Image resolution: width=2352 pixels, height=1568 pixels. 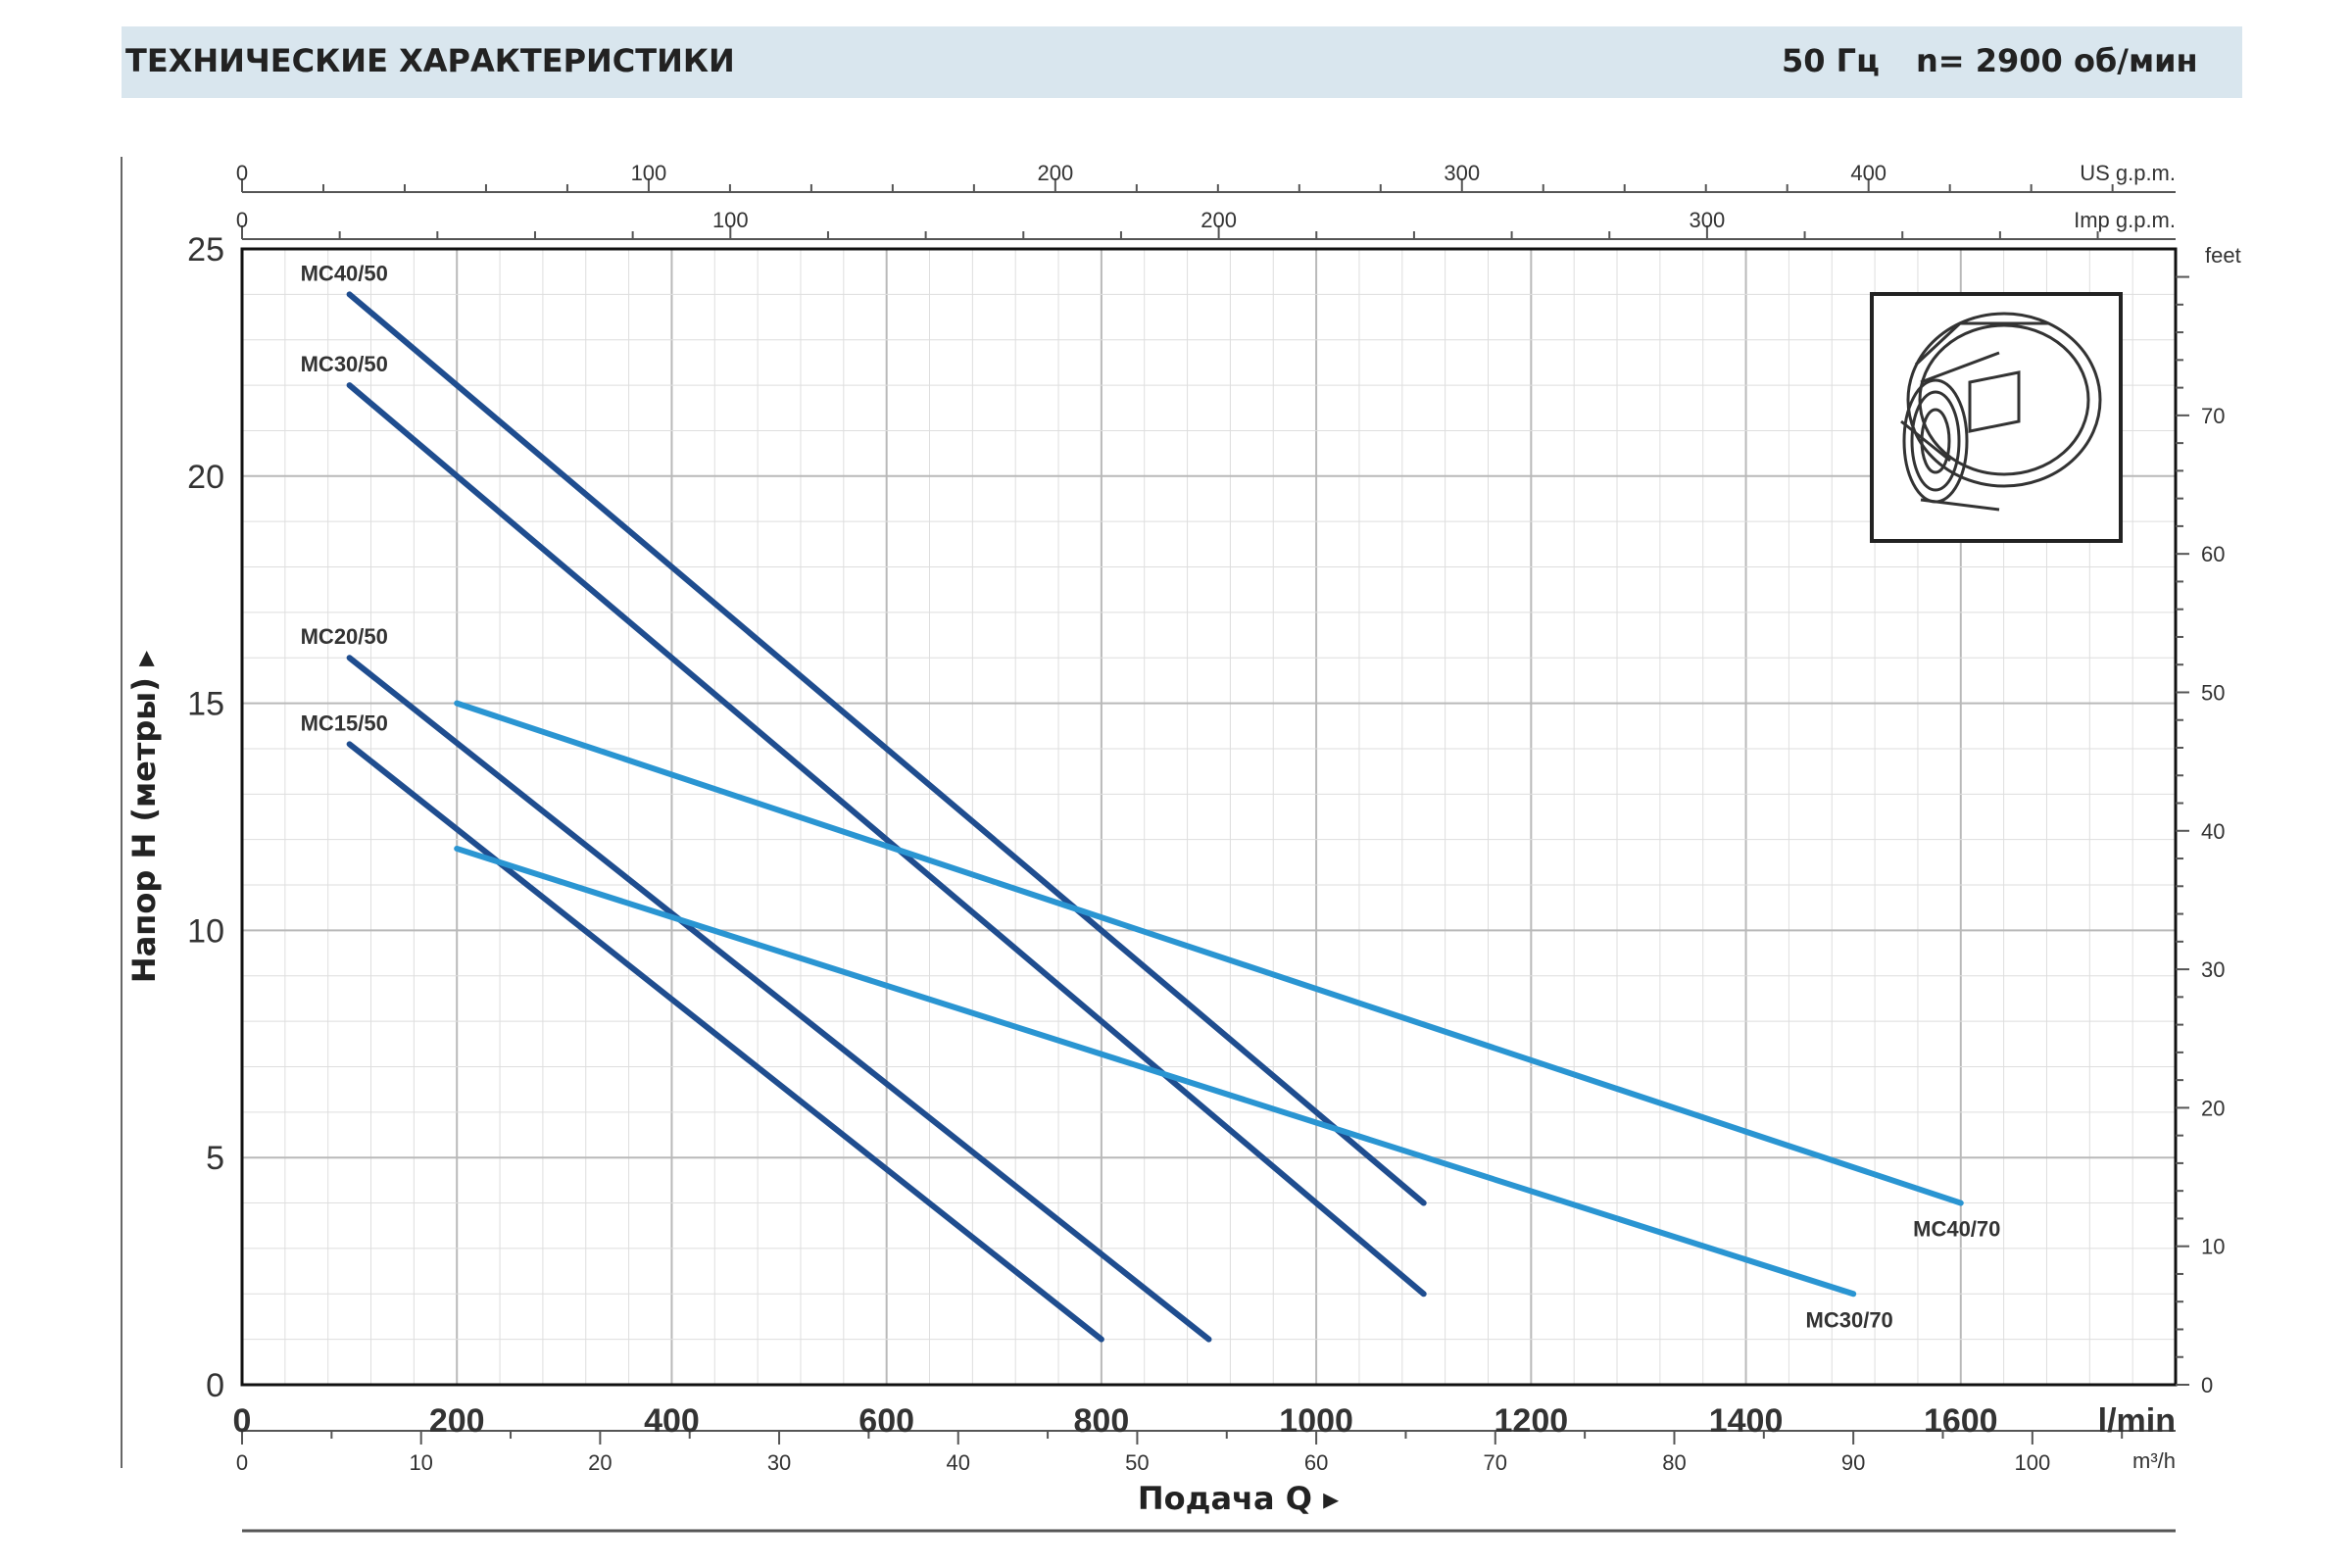 What do you see at coordinates (344, 364) in the screenshot?
I see `series-label: MC30/50` at bounding box center [344, 364].